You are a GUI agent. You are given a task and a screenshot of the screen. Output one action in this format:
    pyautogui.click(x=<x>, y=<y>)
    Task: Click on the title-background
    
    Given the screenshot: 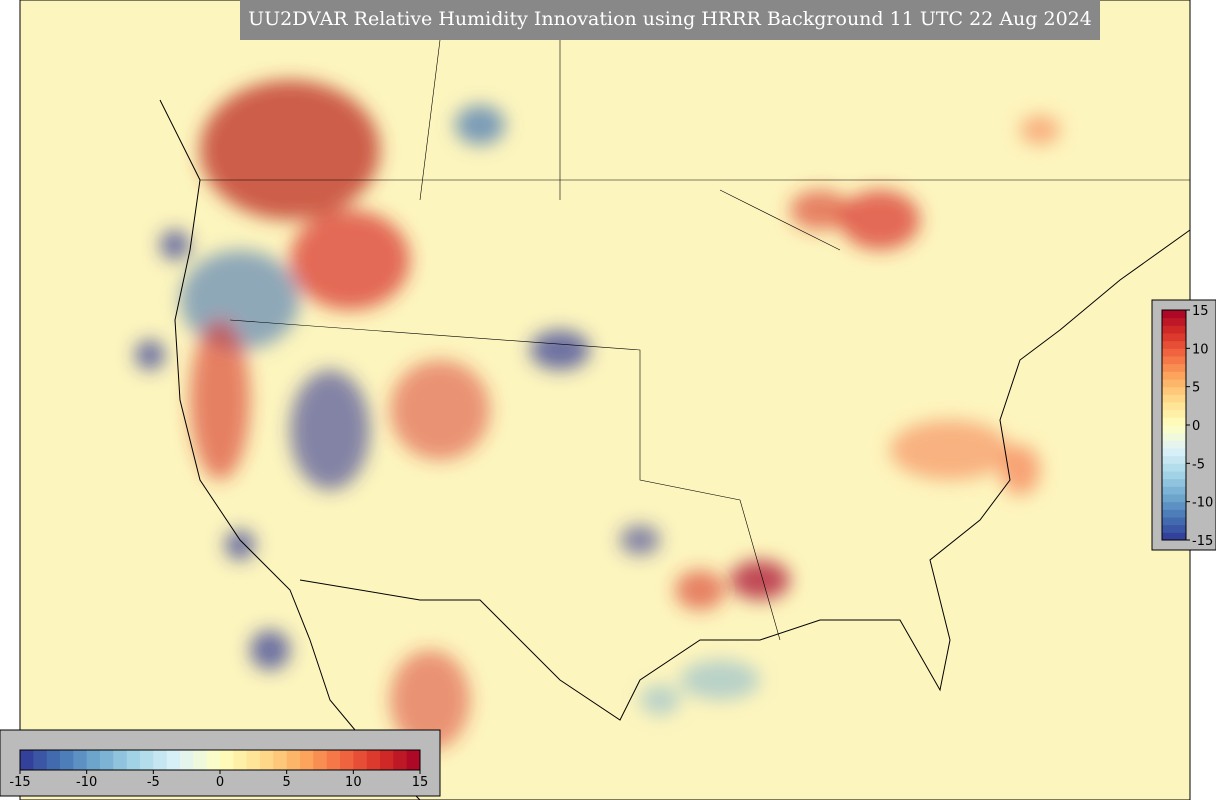 What is the action you would take?
    pyautogui.click(x=670, y=20)
    